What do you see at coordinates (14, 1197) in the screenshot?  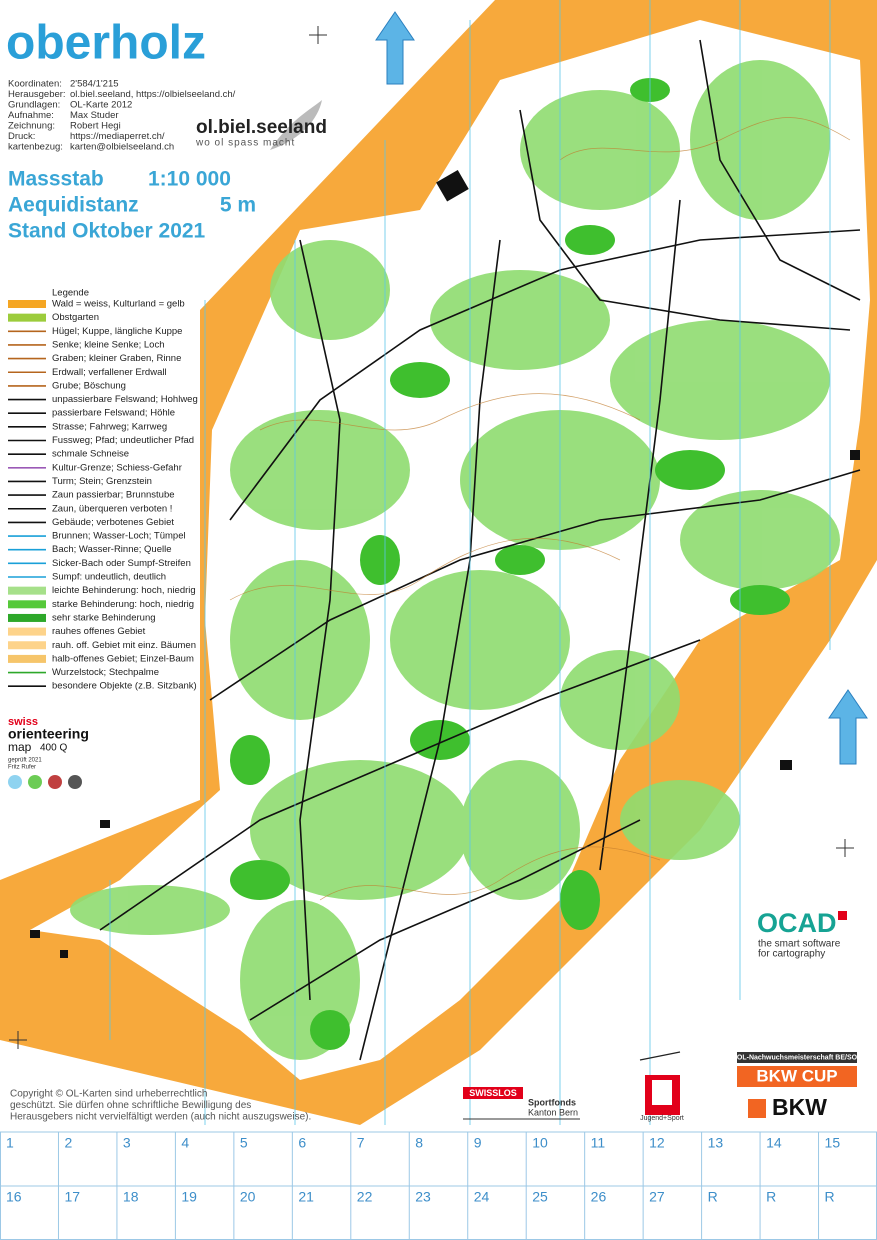 I see `control-number: 16` at bounding box center [14, 1197].